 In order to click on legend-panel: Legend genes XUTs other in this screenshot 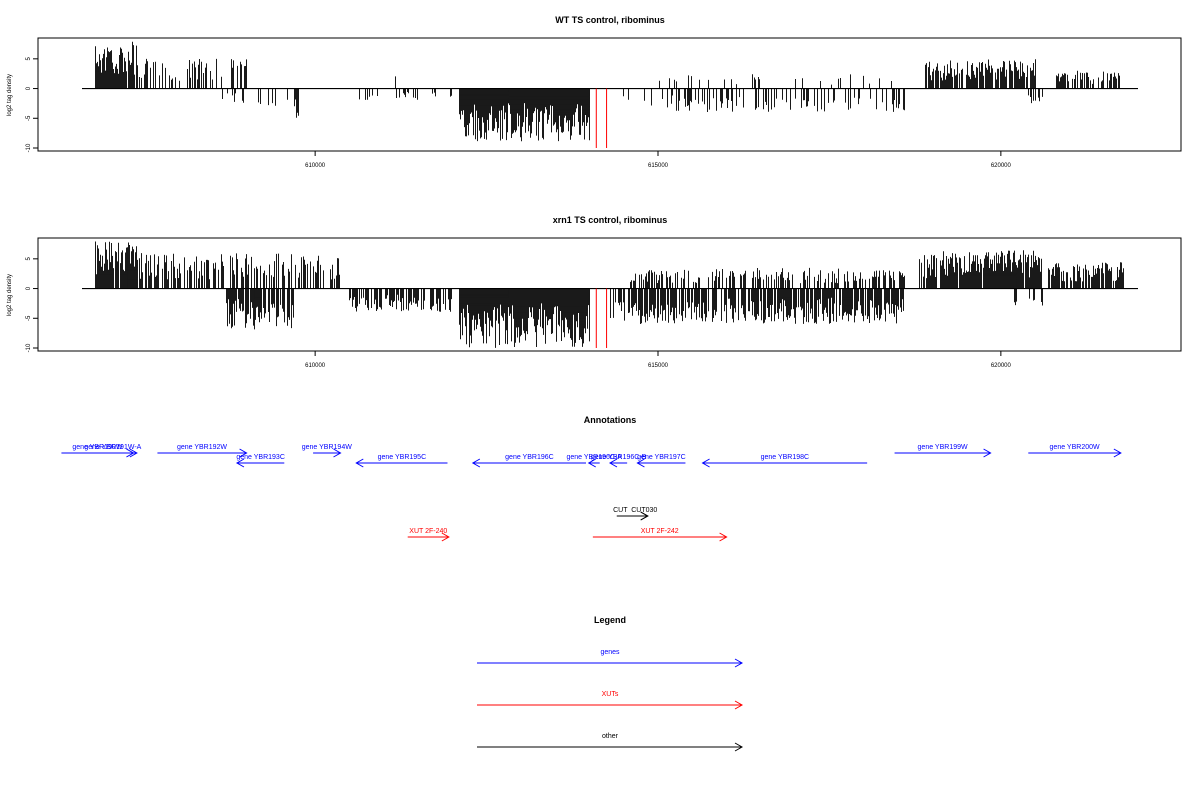, I will do `click(610, 683)`.